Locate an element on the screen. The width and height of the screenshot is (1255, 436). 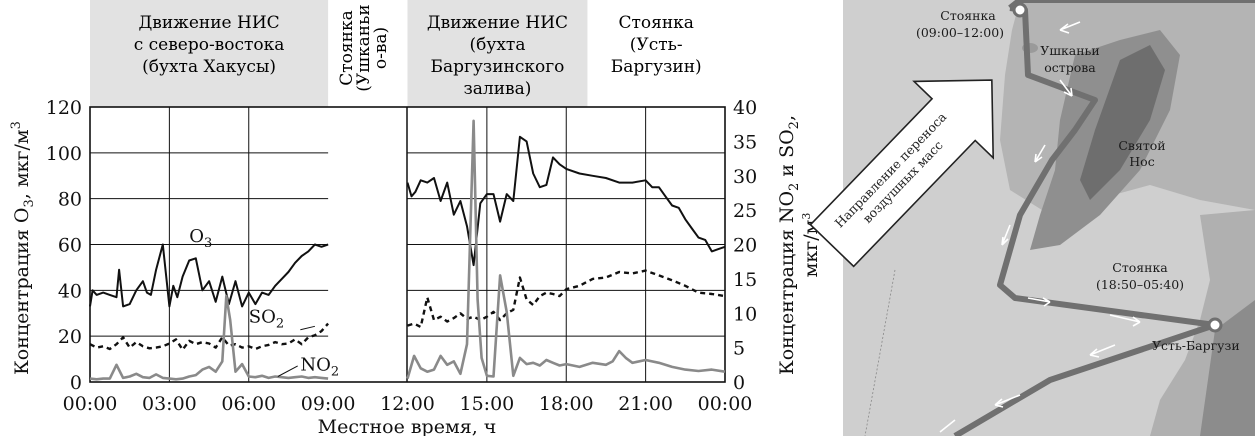
x-tick-8: 00:00 is located at coordinates (725, 404).